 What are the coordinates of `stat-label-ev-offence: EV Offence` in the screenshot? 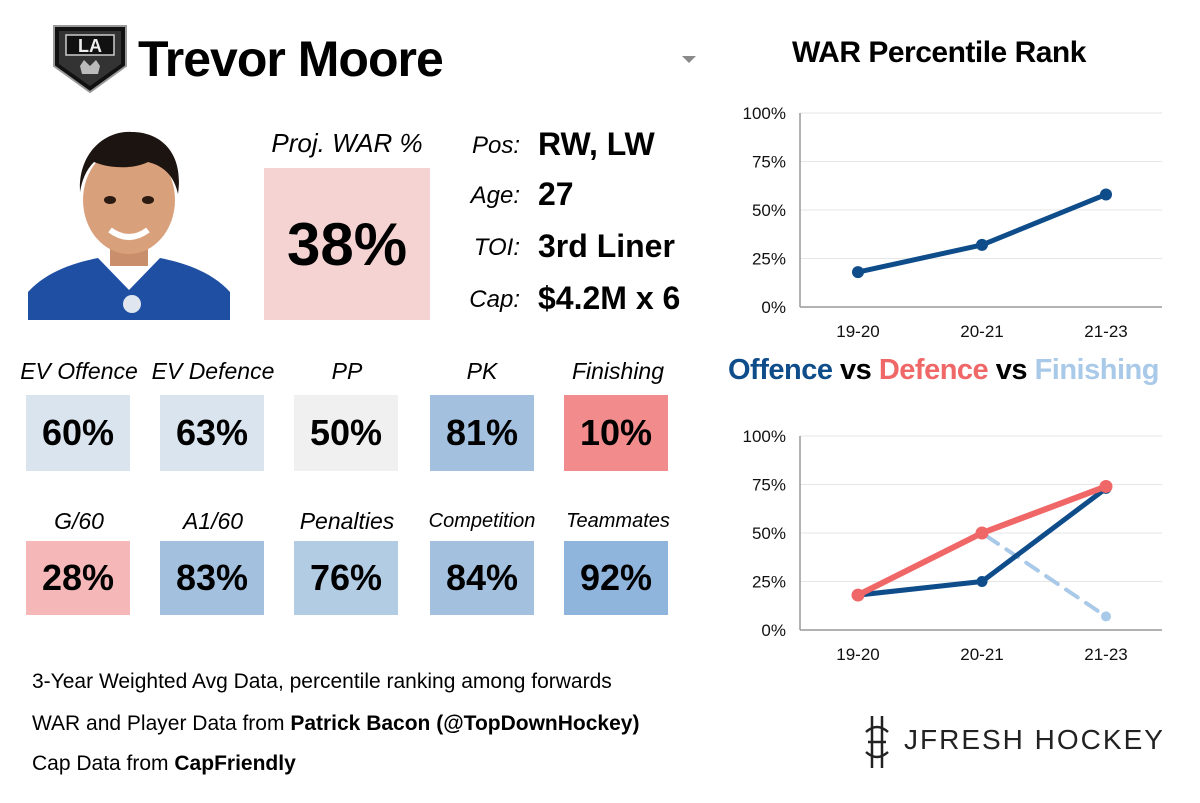 It's located at (79, 371).